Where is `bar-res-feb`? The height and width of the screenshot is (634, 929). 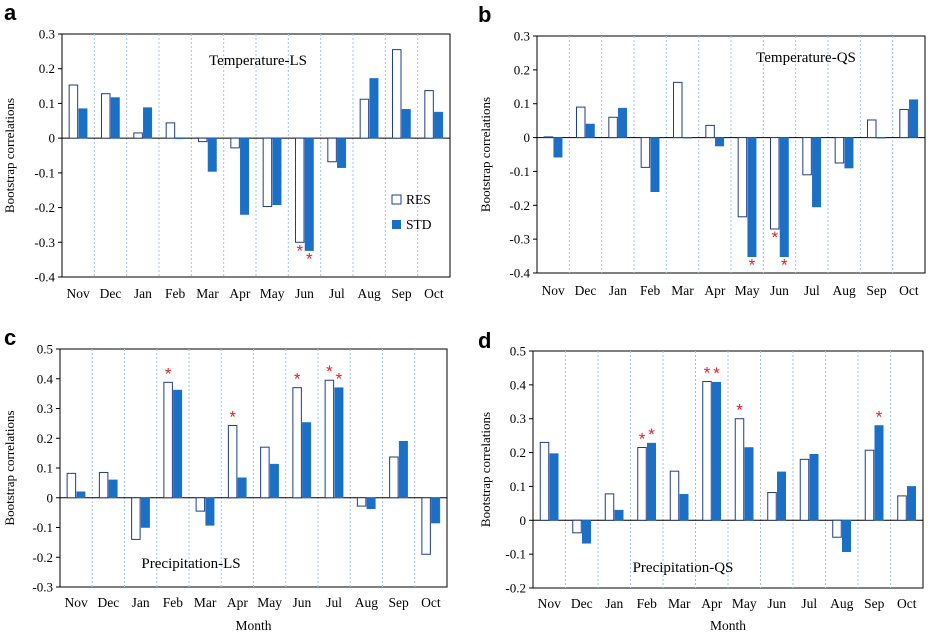
bar-res-feb is located at coordinates (170, 130).